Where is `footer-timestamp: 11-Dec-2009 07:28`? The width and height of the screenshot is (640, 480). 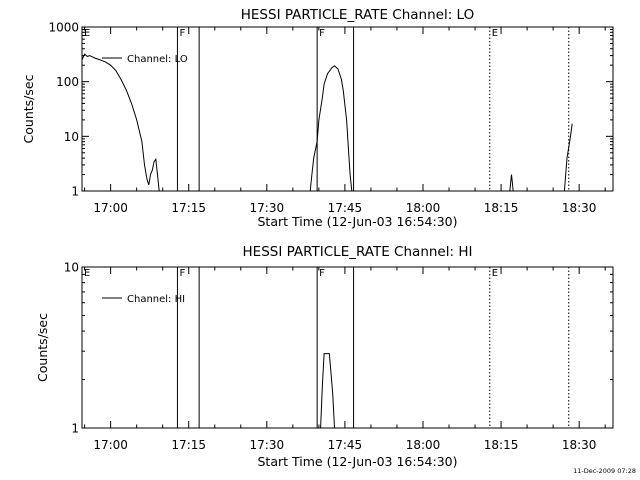 footer-timestamp: 11-Dec-2009 07:28 is located at coordinates (604, 471).